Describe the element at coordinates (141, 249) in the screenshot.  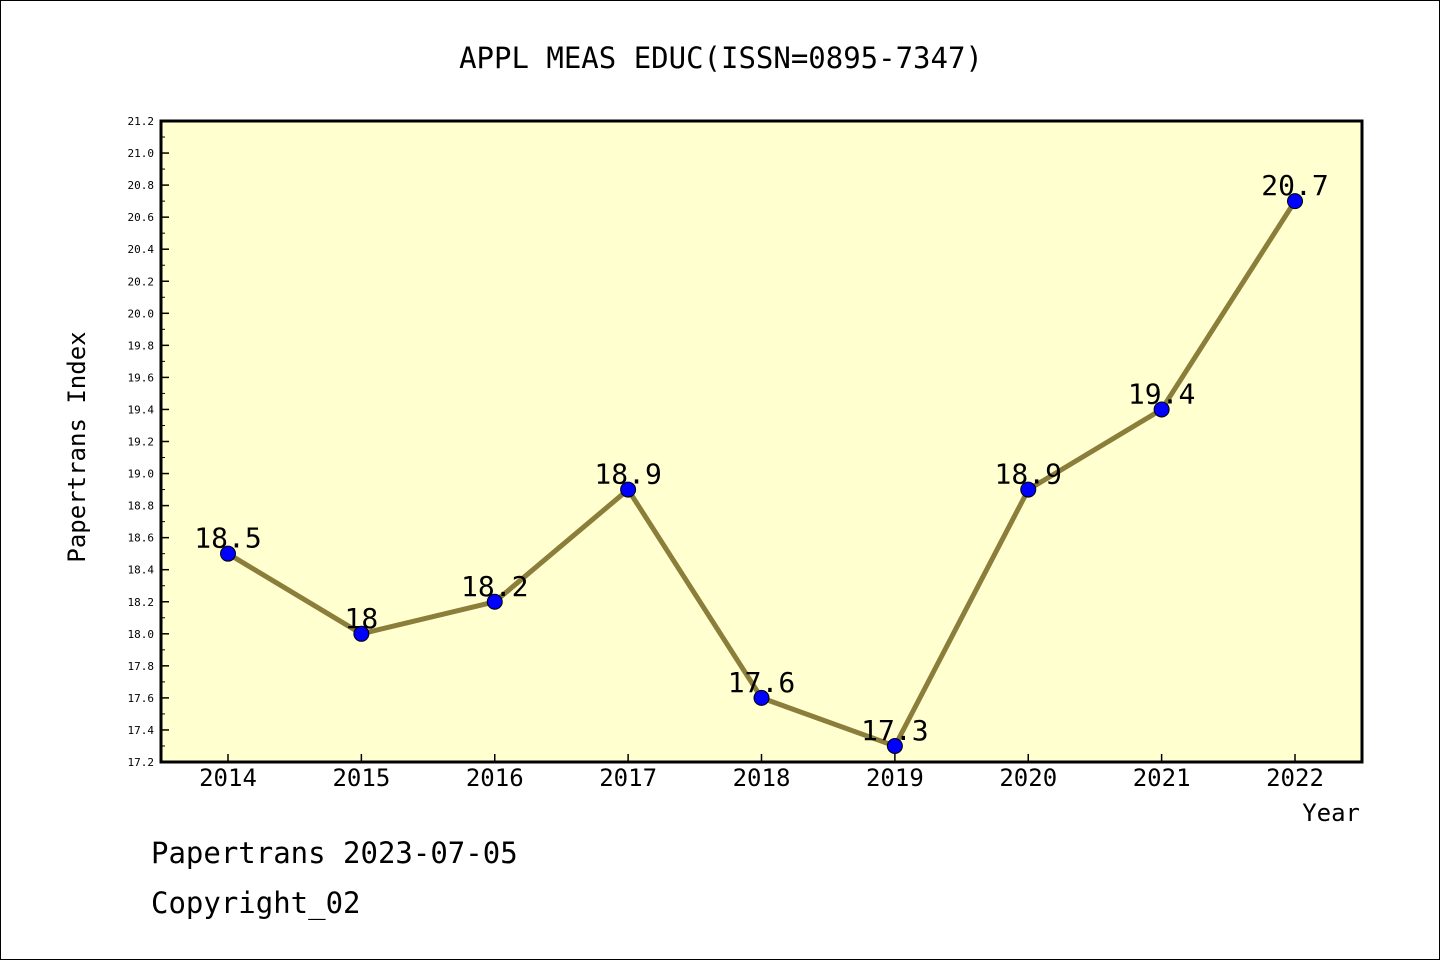
I see `y-tick-label: 20.4` at that location.